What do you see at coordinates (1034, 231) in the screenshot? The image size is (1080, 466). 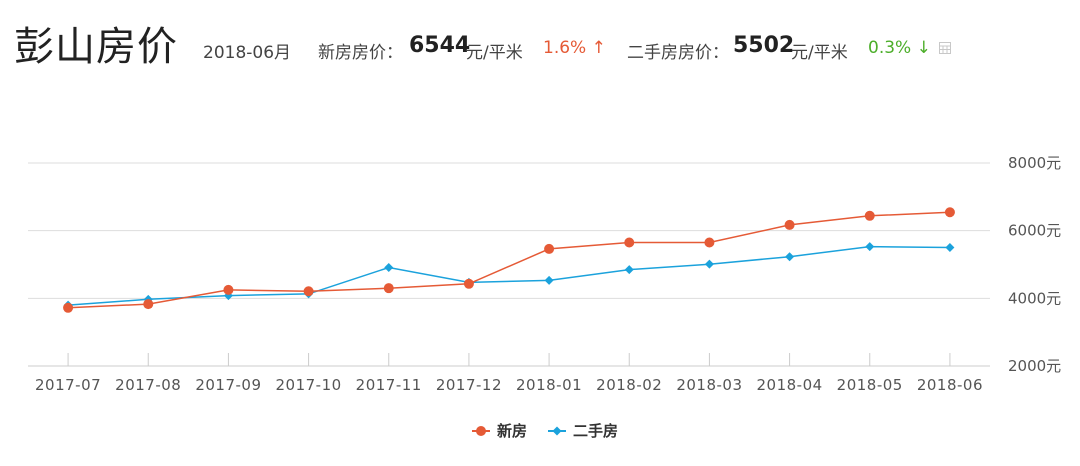 I see `y-tick-label: 6000元` at bounding box center [1034, 231].